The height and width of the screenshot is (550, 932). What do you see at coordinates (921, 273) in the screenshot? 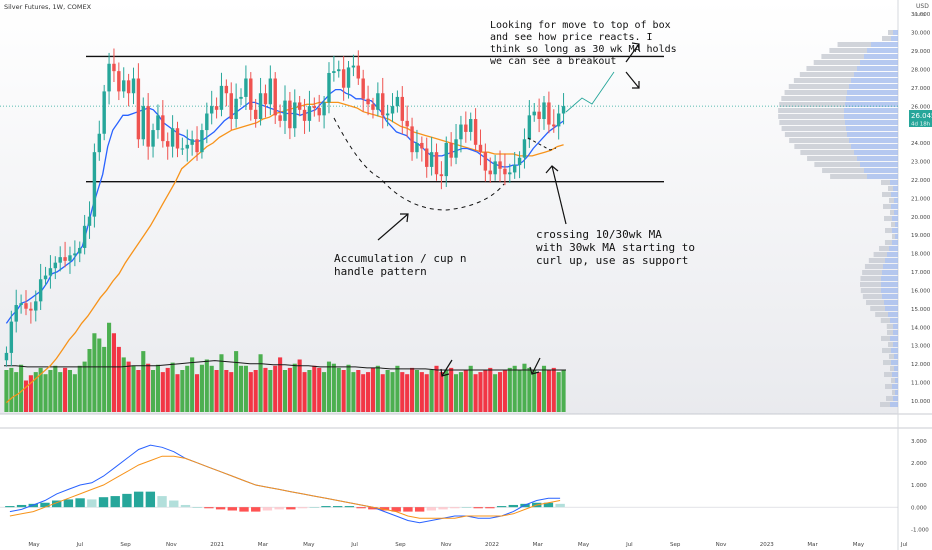
I see `price-tick-label: 17.000` at bounding box center [921, 273].